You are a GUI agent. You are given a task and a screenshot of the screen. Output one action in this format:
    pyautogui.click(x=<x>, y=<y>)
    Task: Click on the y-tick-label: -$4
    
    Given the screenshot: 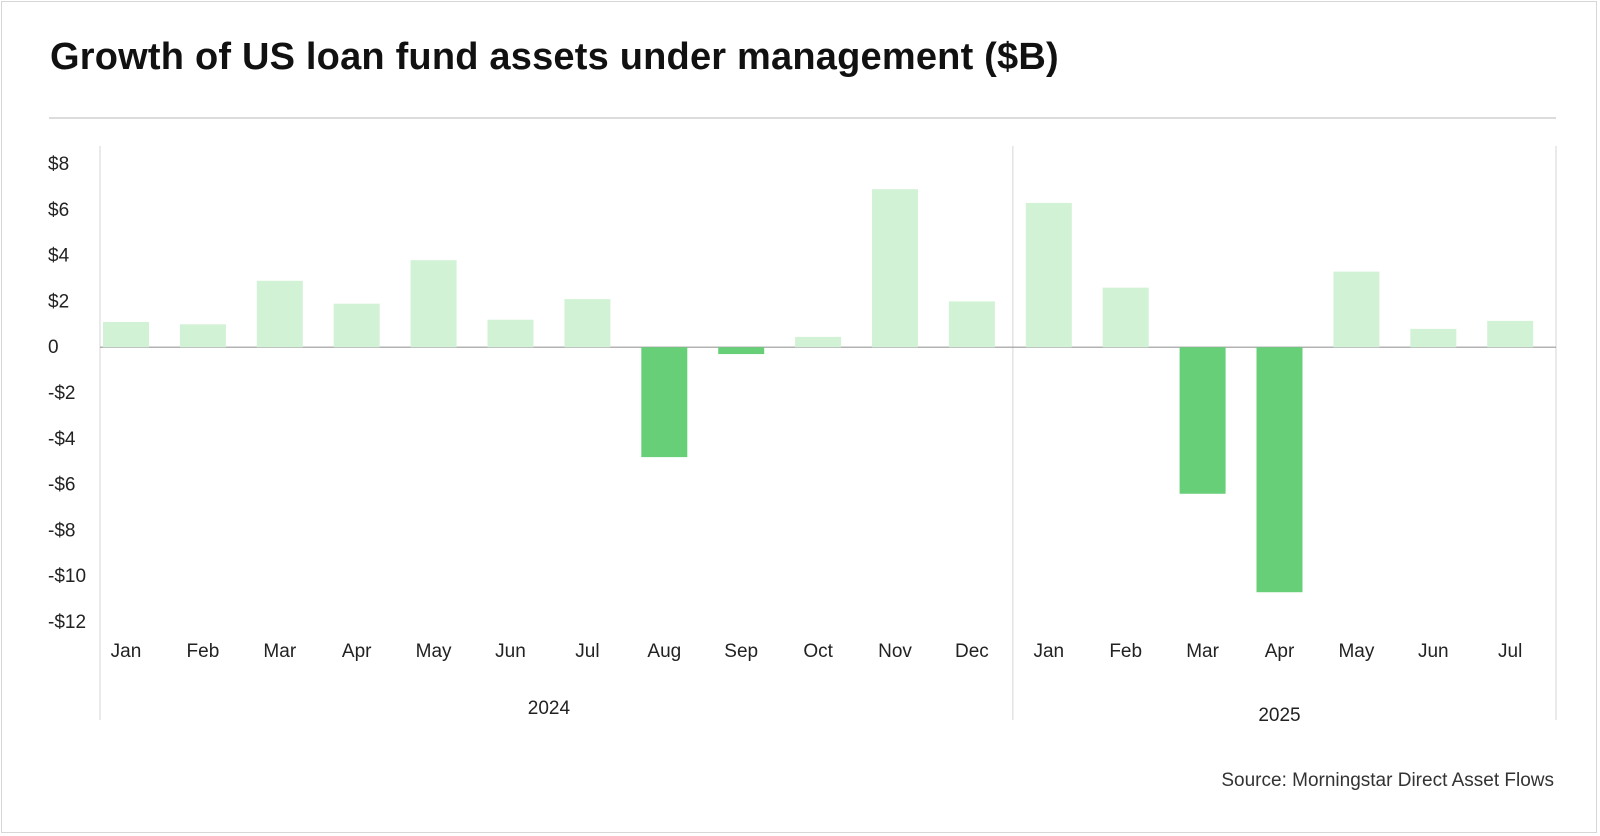 What is the action you would take?
    pyautogui.click(x=62, y=439)
    